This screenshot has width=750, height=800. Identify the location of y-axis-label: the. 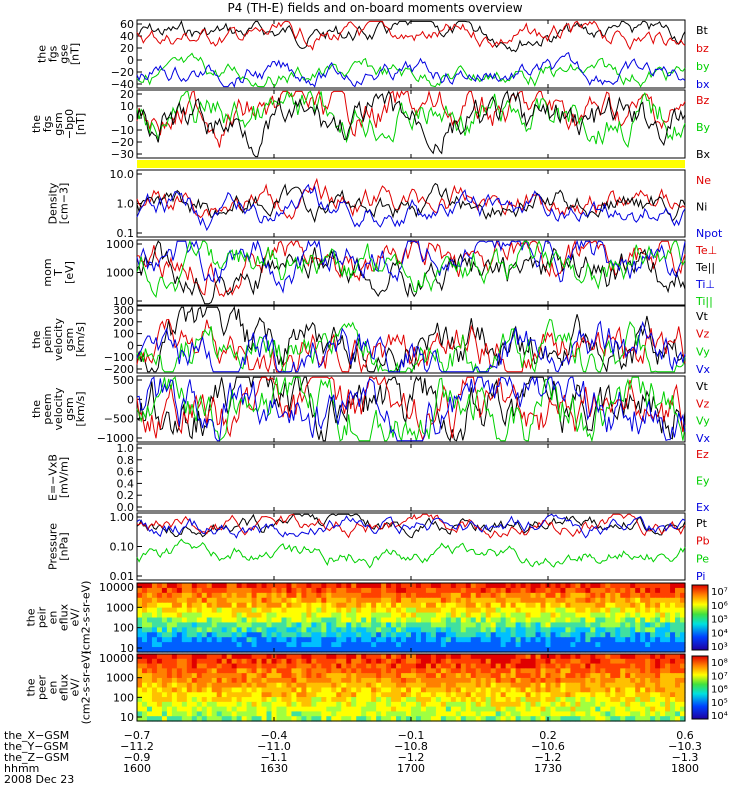
(36, 339).